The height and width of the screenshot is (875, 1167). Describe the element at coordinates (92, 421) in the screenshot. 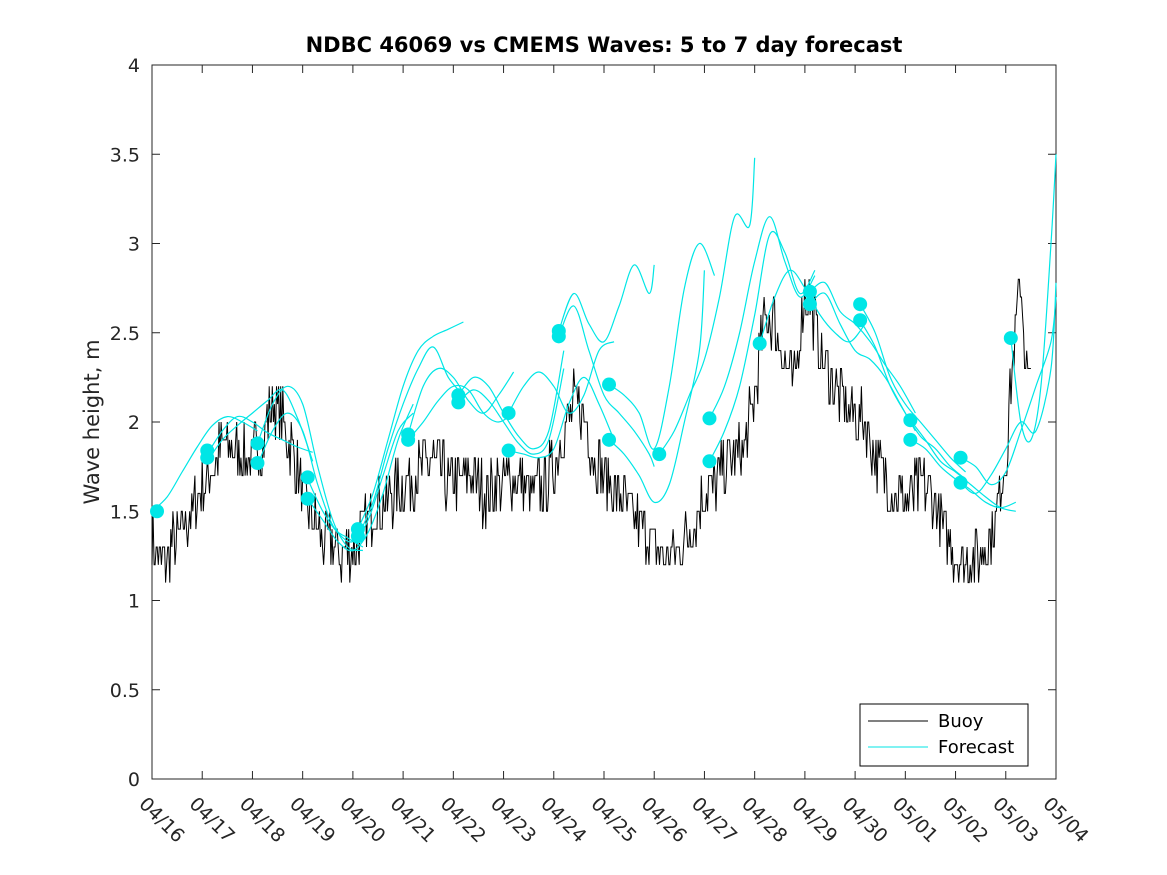

I see `y-axis-label: Wave height, m` at that location.